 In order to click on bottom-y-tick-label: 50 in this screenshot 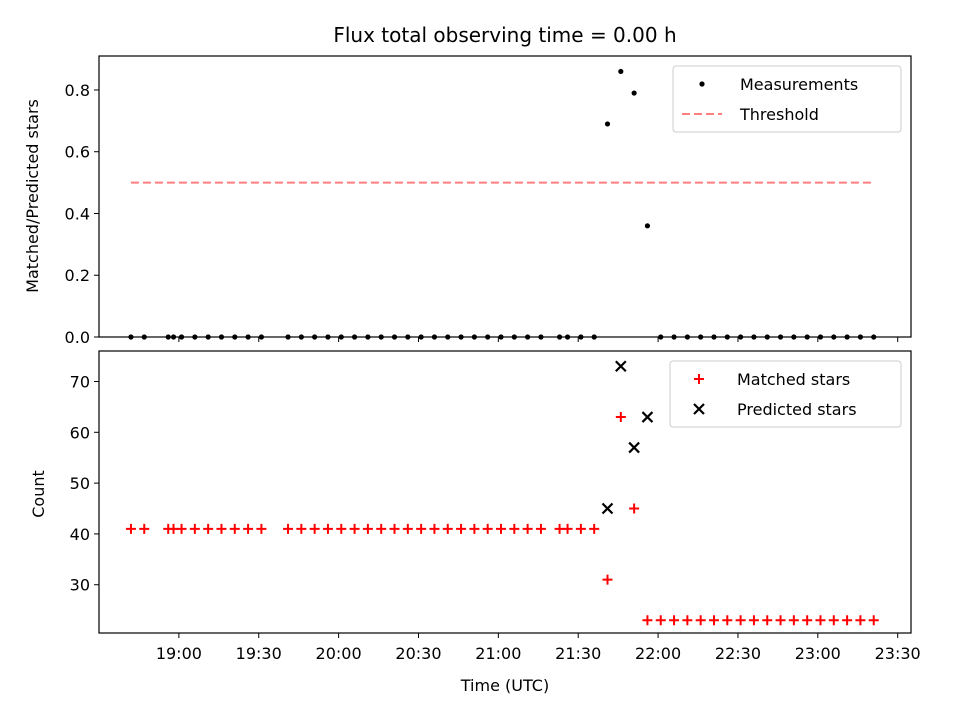, I will do `click(80, 483)`.